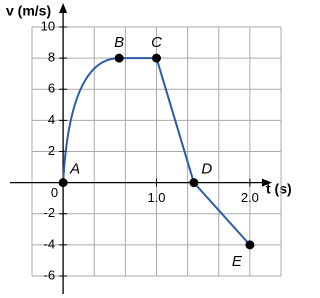  What do you see at coordinates (267, 182) in the screenshot?
I see `x-axis-arrow` at bounding box center [267, 182].